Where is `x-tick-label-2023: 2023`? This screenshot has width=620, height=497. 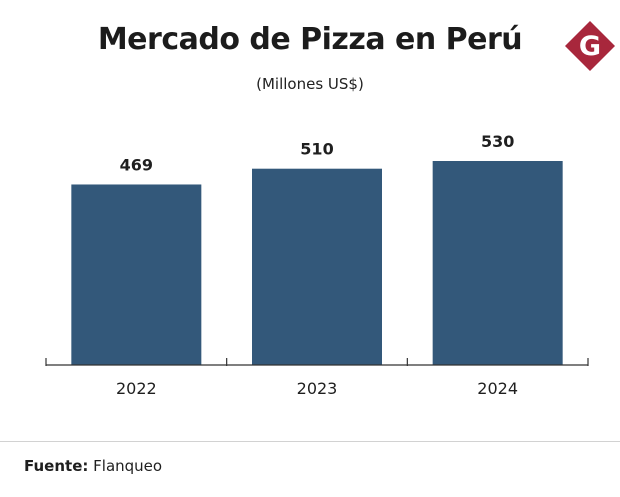 x-tick-label-2023: 2023 is located at coordinates (317, 388).